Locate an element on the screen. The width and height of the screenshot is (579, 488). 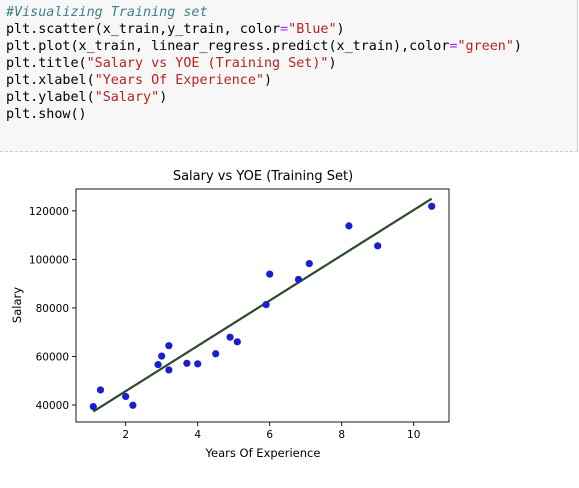
x-tick-label: 6 is located at coordinates (269, 435).